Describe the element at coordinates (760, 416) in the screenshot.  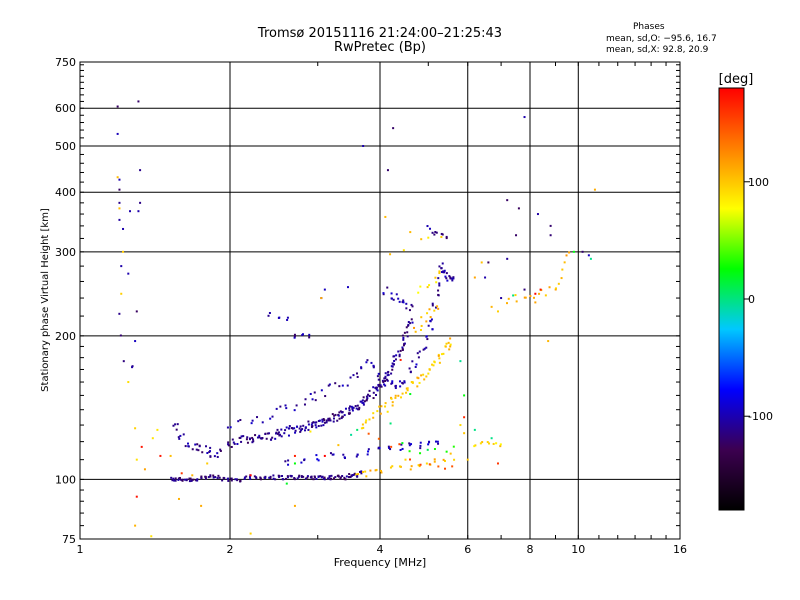
I see `colorbar-tick-label: -100` at that location.